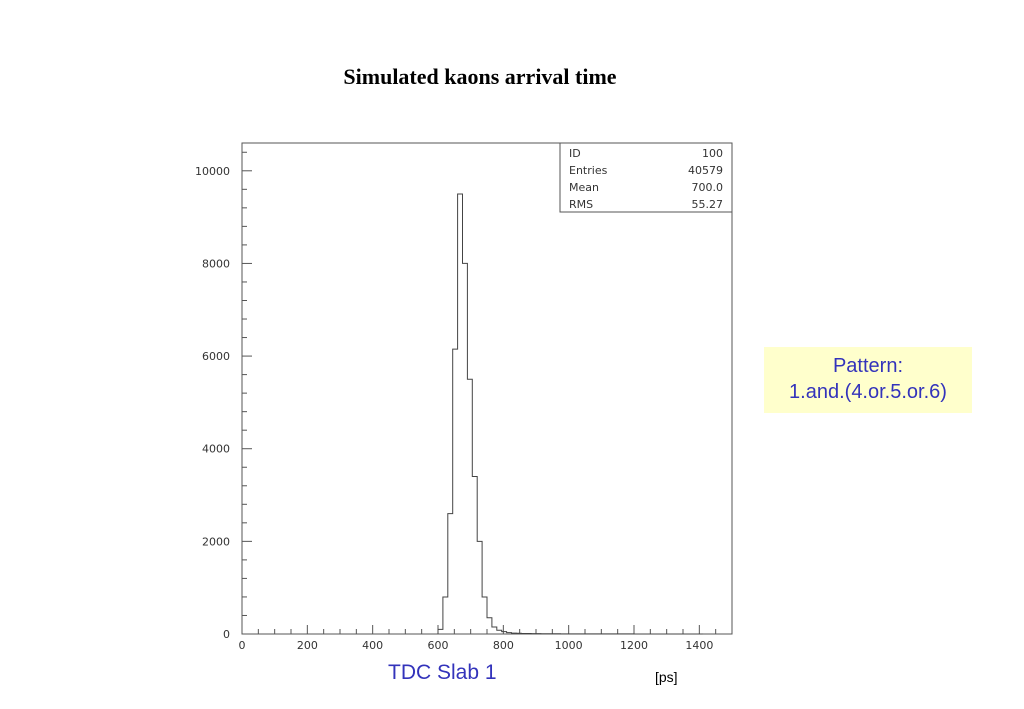  What do you see at coordinates (226, 634) in the screenshot?
I see `y-tick-label: 0` at bounding box center [226, 634].